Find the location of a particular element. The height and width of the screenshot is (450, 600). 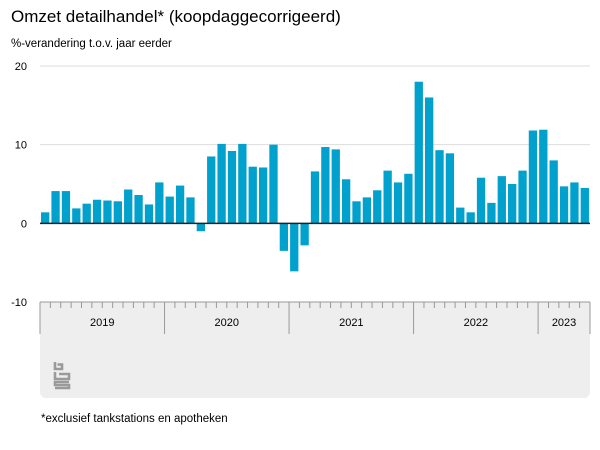

year-label: 2022 is located at coordinates (476, 323).